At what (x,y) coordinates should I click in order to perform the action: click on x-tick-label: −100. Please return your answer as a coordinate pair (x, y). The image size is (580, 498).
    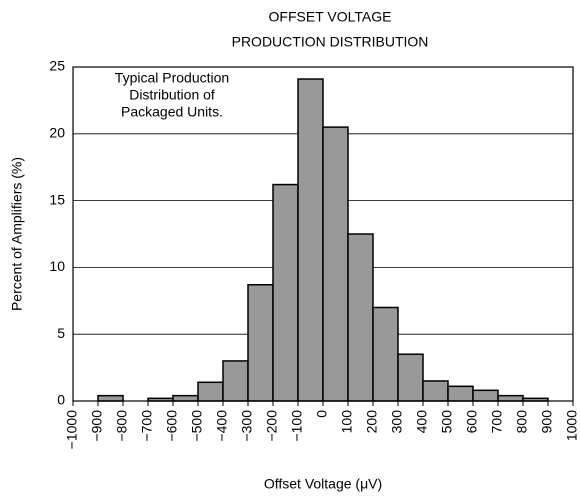
    Looking at the image, I should click on (297, 426).